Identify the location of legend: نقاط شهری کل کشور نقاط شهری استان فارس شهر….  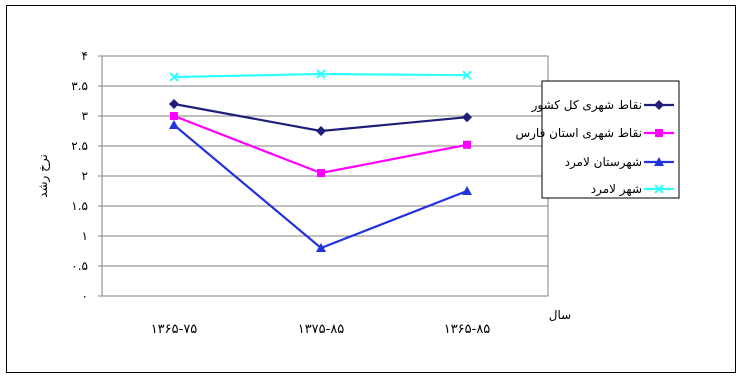
(597, 139).